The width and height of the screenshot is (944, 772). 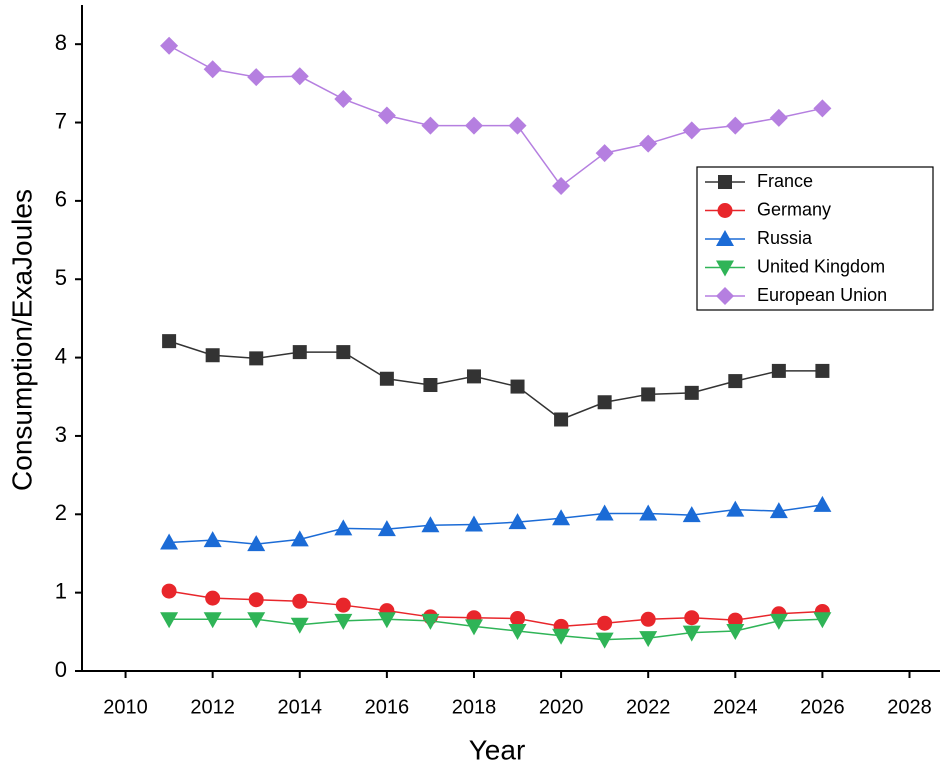 What do you see at coordinates (785, 181) in the screenshot?
I see `legend-label: France` at bounding box center [785, 181].